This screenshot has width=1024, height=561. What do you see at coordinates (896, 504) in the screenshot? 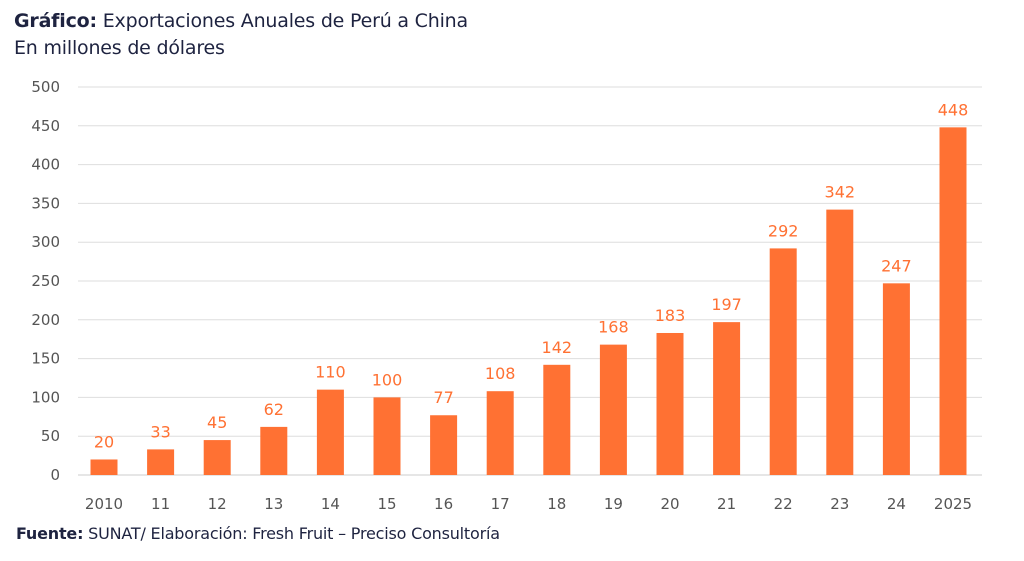
I see `x-tick-label: 24` at bounding box center [896, 504].